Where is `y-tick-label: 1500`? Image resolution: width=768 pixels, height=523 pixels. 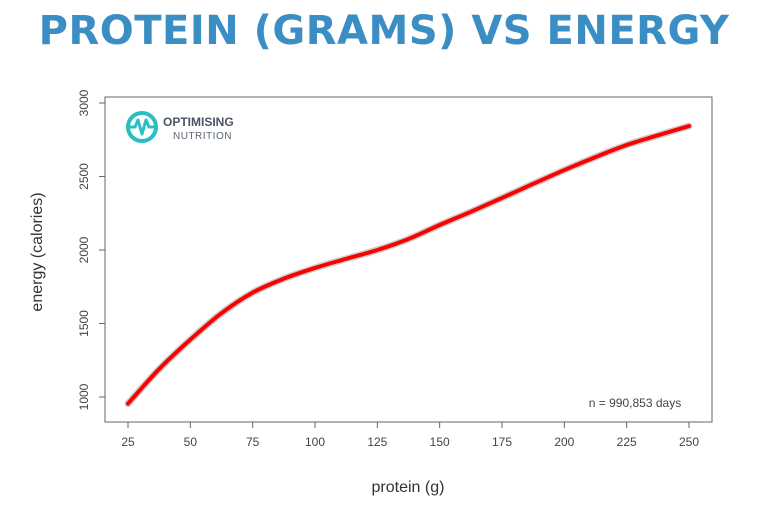
y-tick-label: 1500 is located at coordinates (84, 323).